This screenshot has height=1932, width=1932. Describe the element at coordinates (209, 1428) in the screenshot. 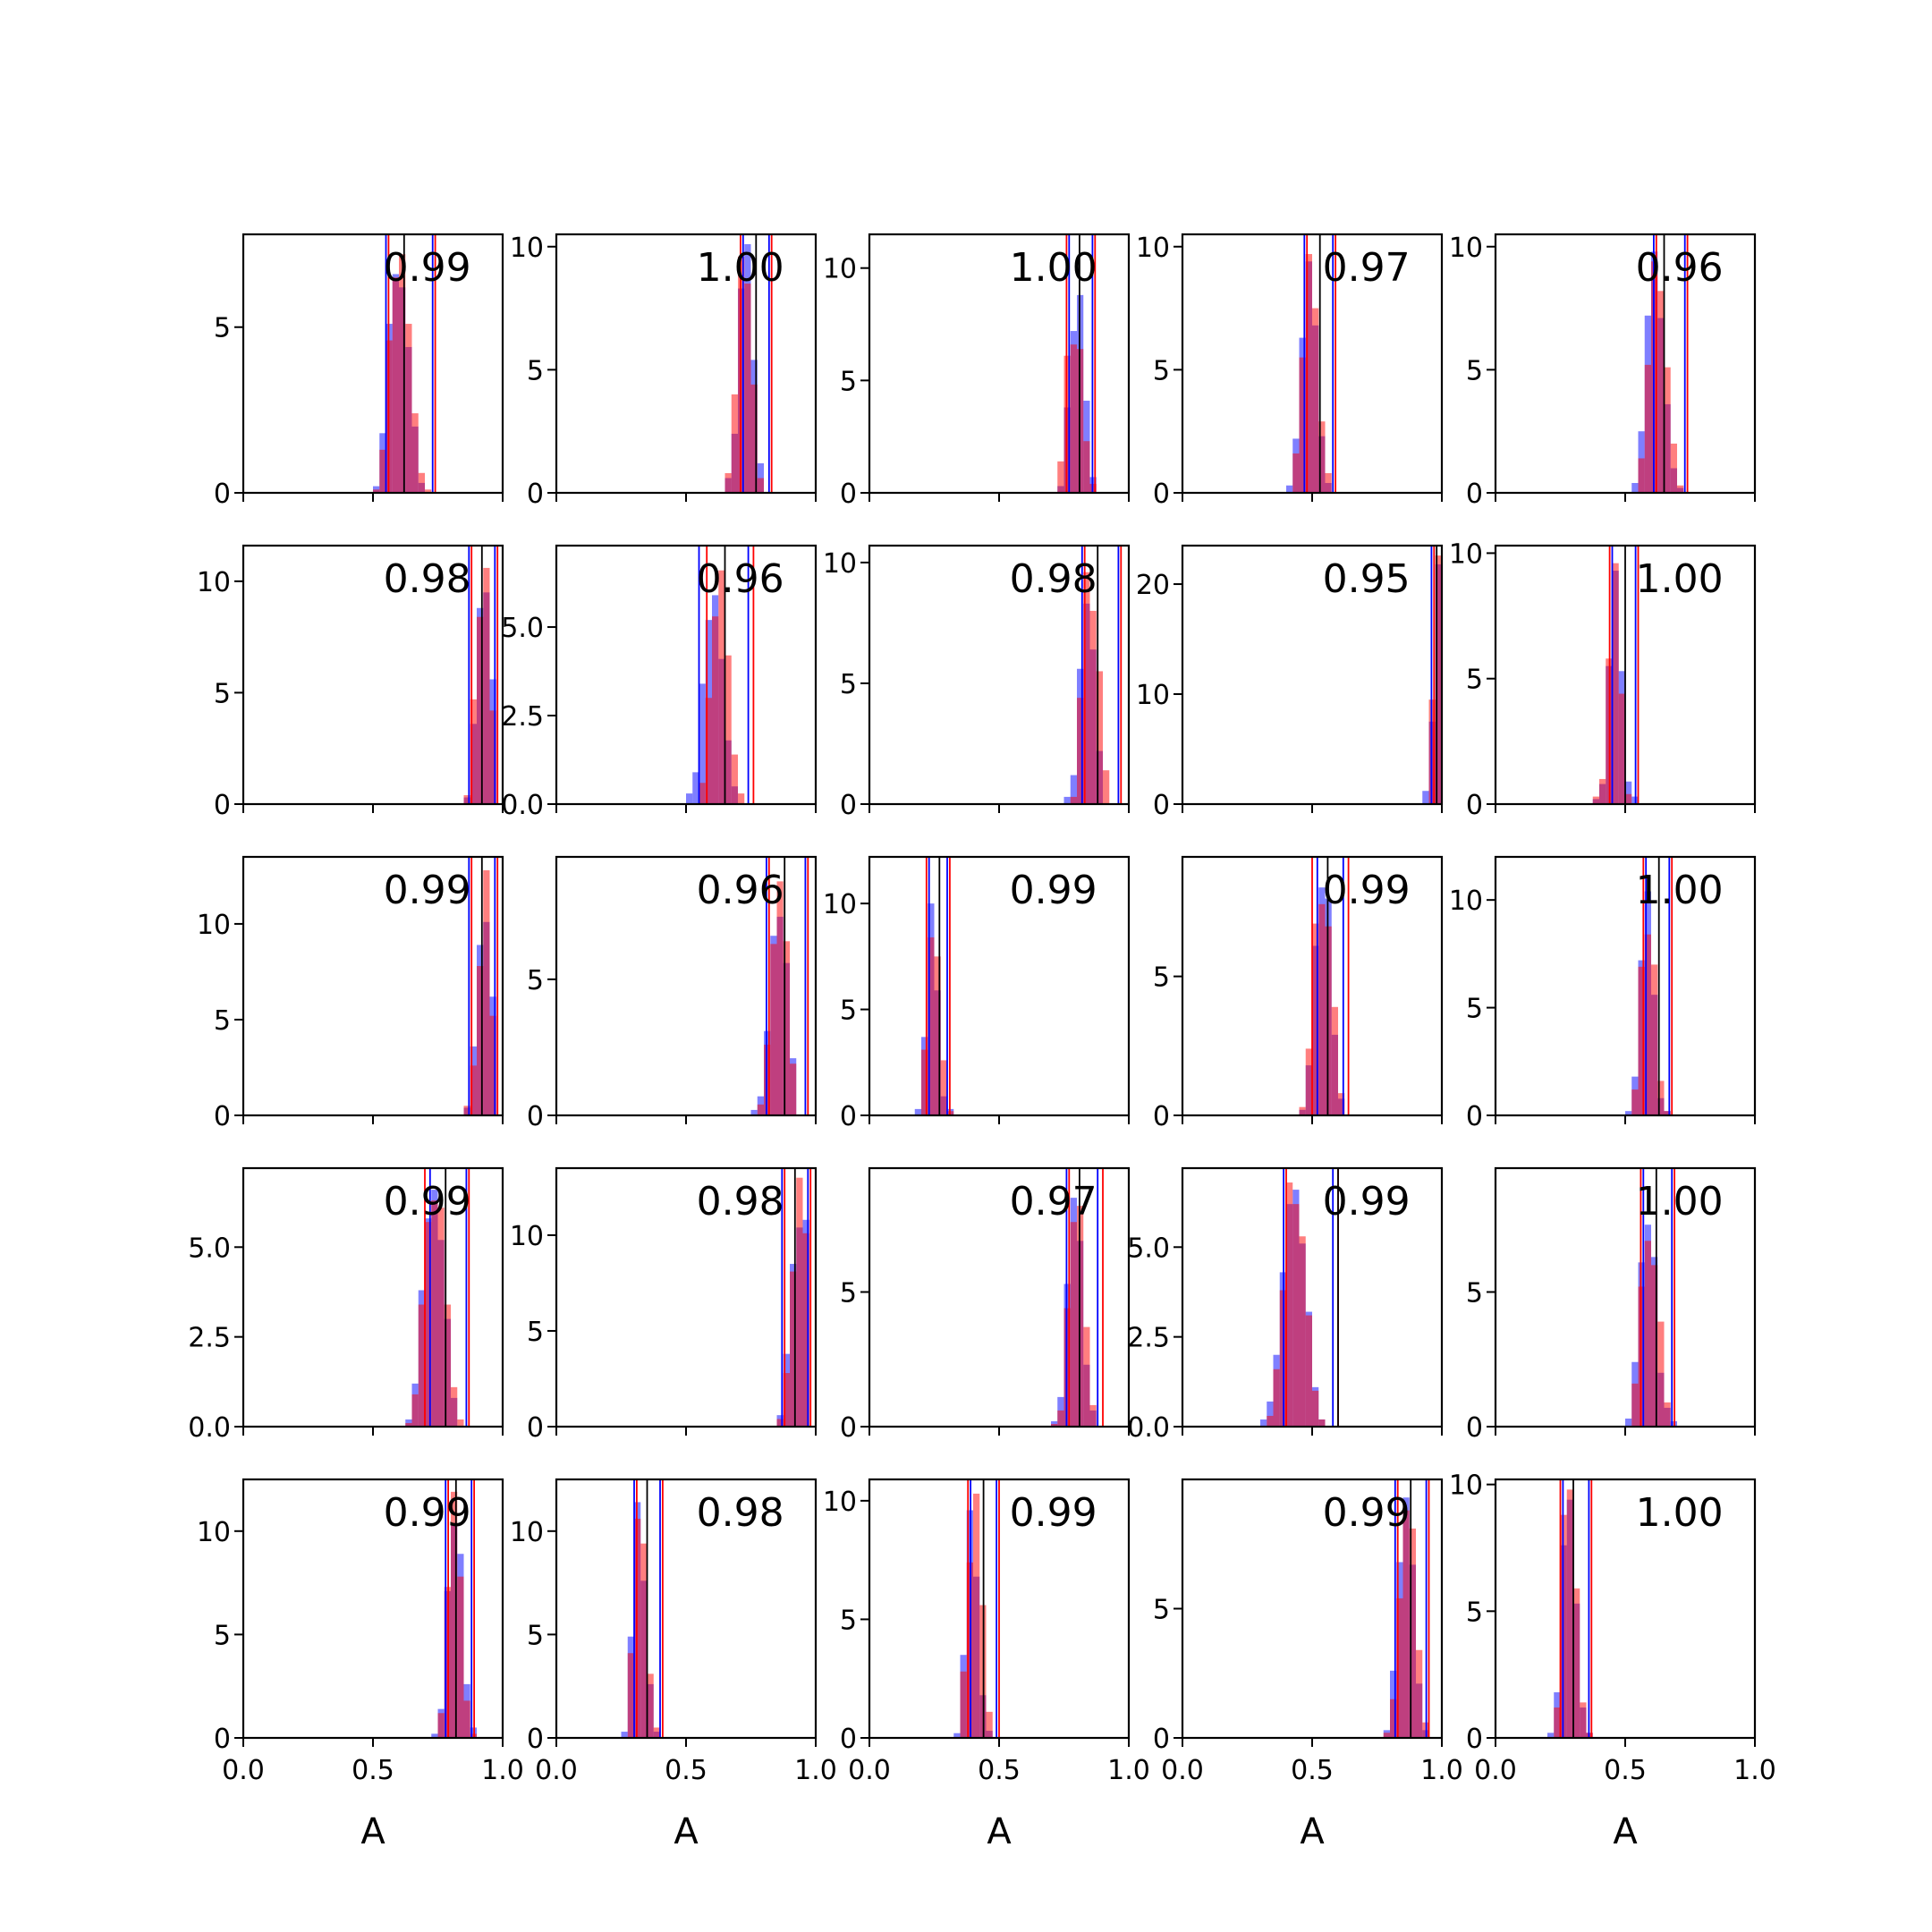

I see `y-tick-label: 0.0` at that location.